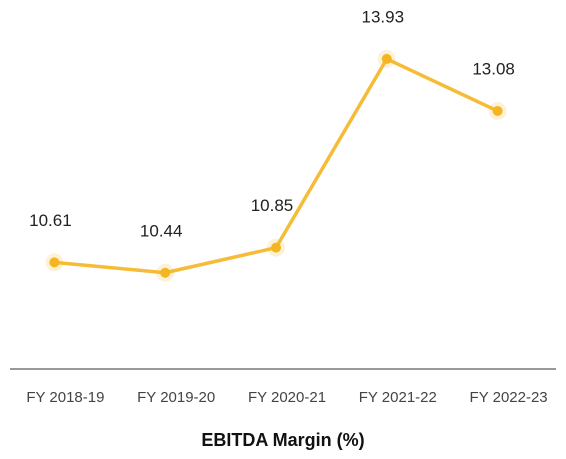 Image resolution: width=566 pixels, height=459 pixels. I want to click on value-label: 10.61, so click(50, 220).